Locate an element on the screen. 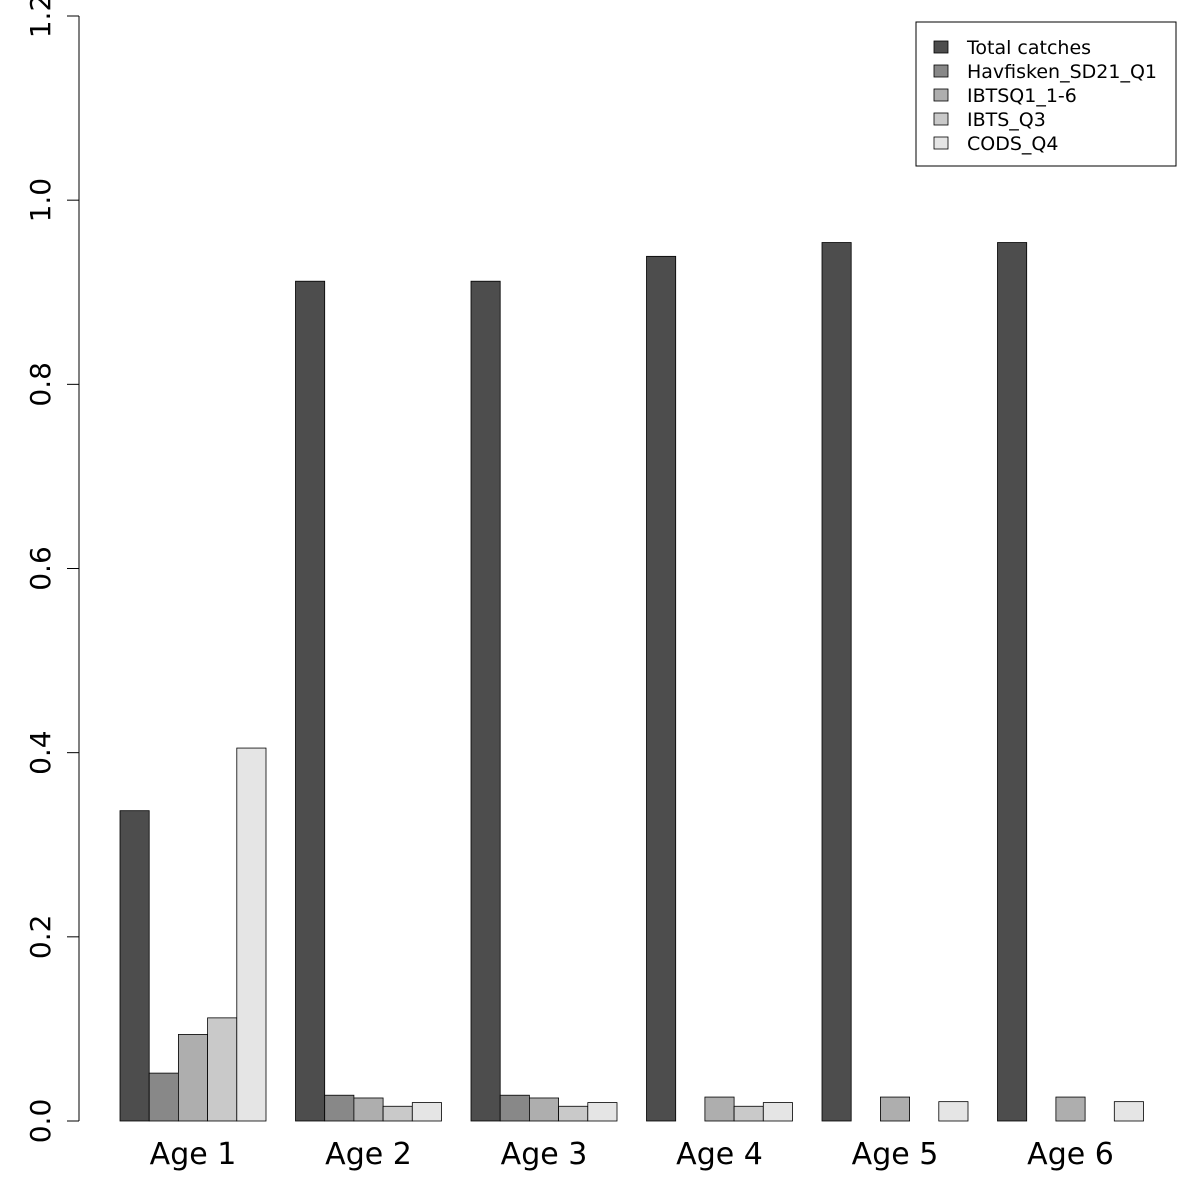  y-tick-label: 1.2 is located at coordinates (40, 19).